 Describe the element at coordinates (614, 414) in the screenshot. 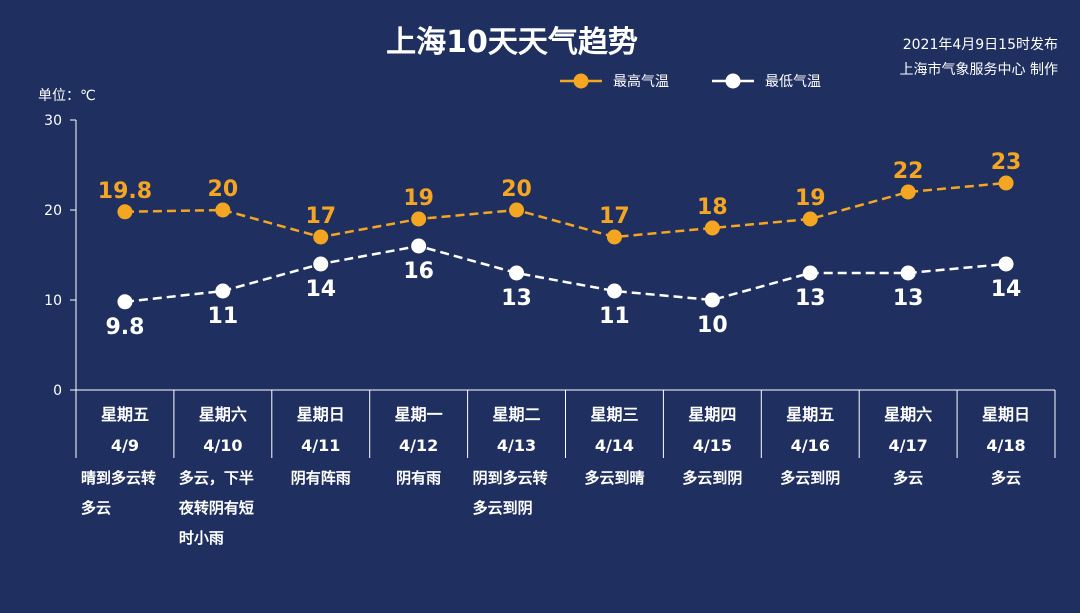

I see `x-tick-day: 星期三` at that location.